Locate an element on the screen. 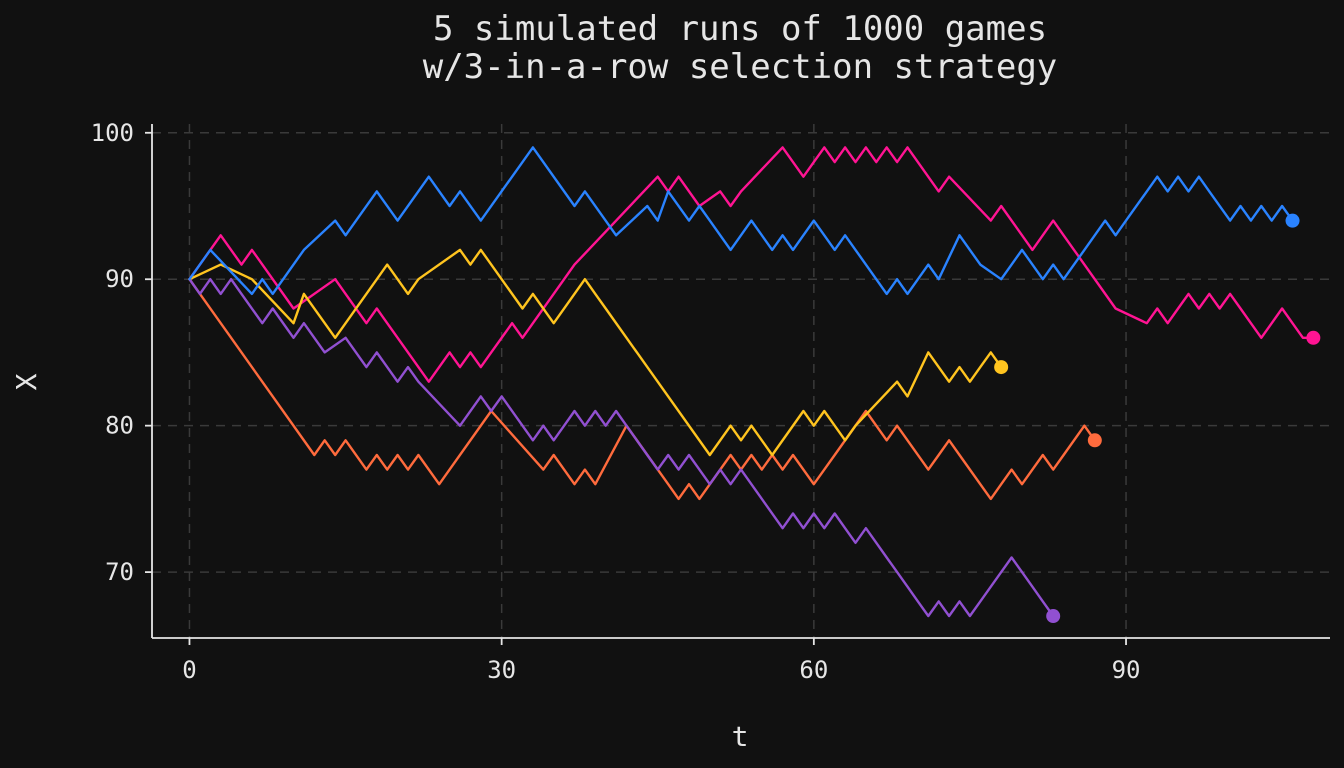  y-tick-label: 100 is located at coordinates (112, 133).